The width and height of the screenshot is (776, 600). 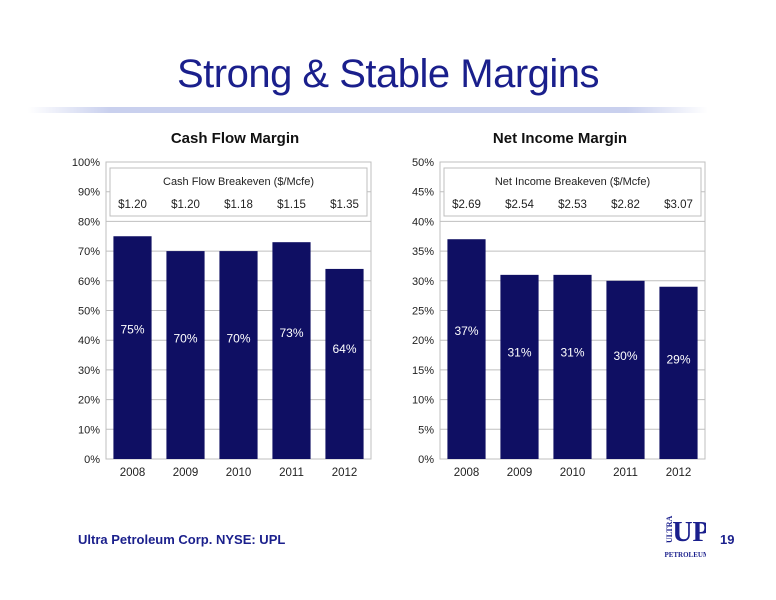 I want to click on net-income-xtick-label: 2009, so click(x=520, y=473).